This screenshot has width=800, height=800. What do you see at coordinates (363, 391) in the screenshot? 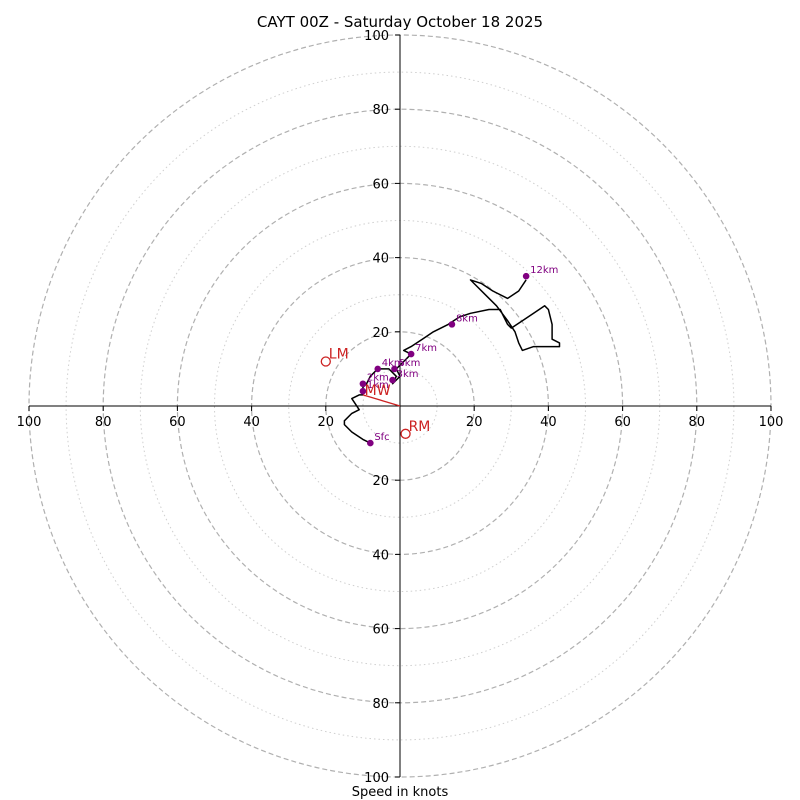
I see `height-marker-1km` at bounding box center [363, 391].